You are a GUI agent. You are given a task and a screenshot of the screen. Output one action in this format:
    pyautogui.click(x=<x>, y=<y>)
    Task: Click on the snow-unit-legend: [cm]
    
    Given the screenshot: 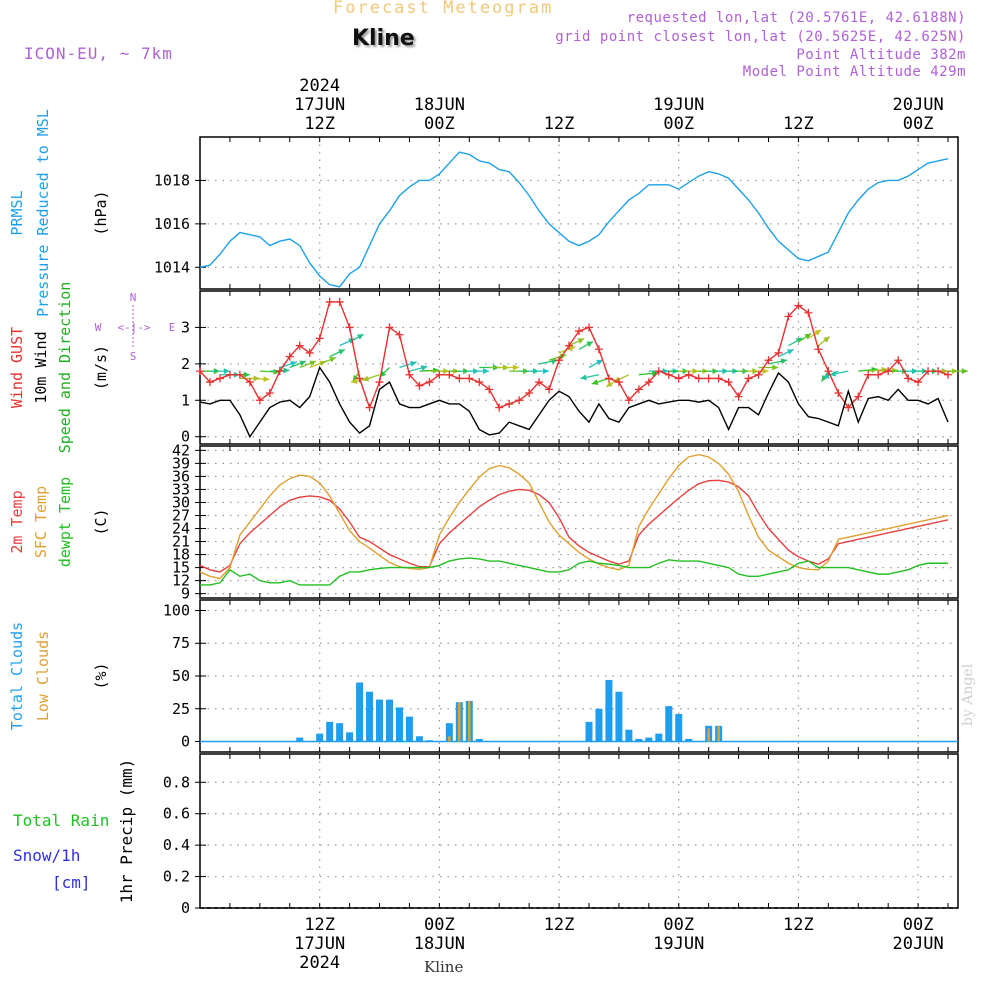 What is the action you would take?
    pyautogui.click(x=71, y=882)
    